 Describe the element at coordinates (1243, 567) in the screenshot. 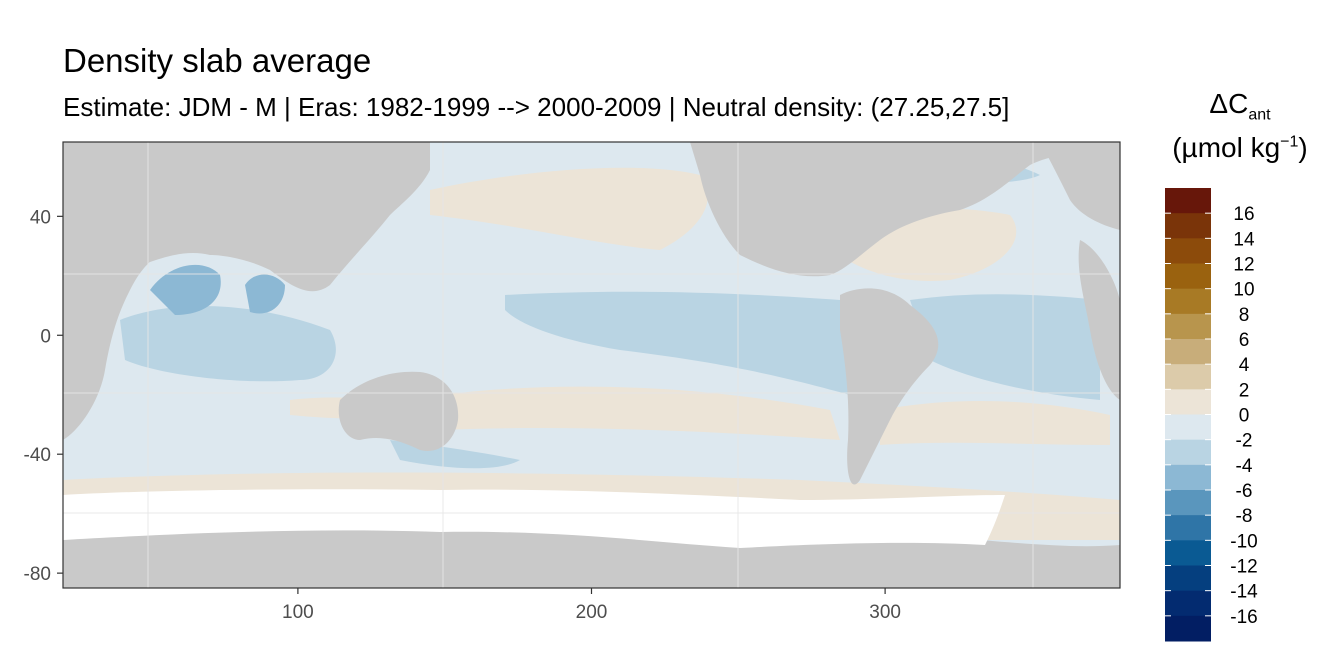

I see `legend-label: -12` at that location.